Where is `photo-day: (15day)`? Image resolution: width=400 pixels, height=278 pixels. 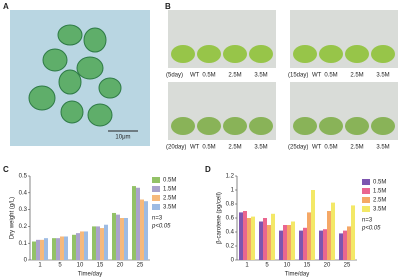 photo-day: (15day) is located at coordinates (298, 76).